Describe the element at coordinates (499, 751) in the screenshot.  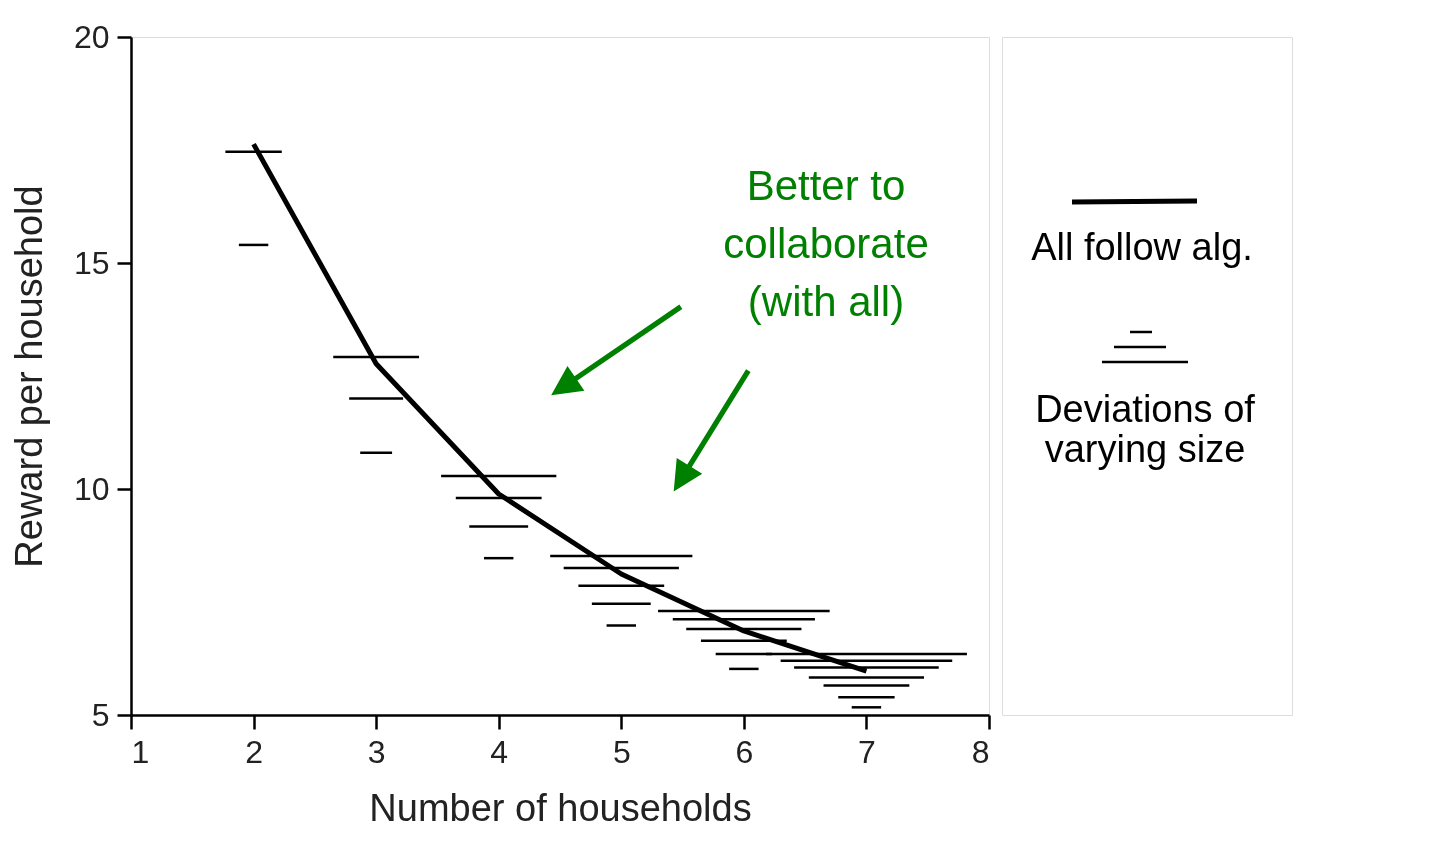
I see `x-tick-label: 4` at that location.